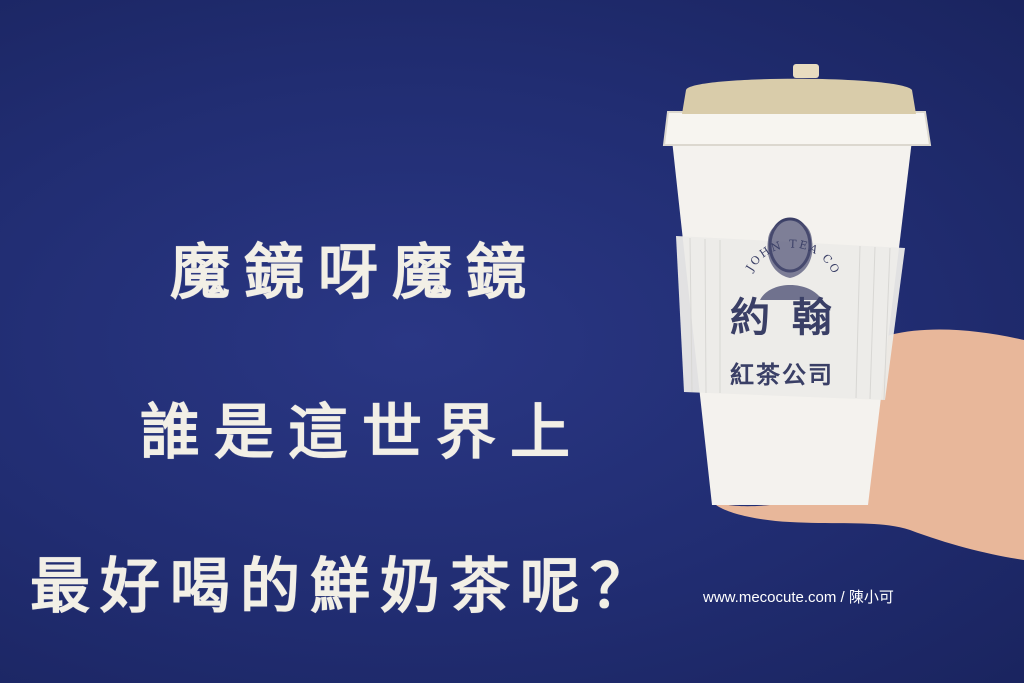  Describe the element at coordinates (362, 433) in the screenshot. I see `headline-line-2: 誰是這世界上` at that location.